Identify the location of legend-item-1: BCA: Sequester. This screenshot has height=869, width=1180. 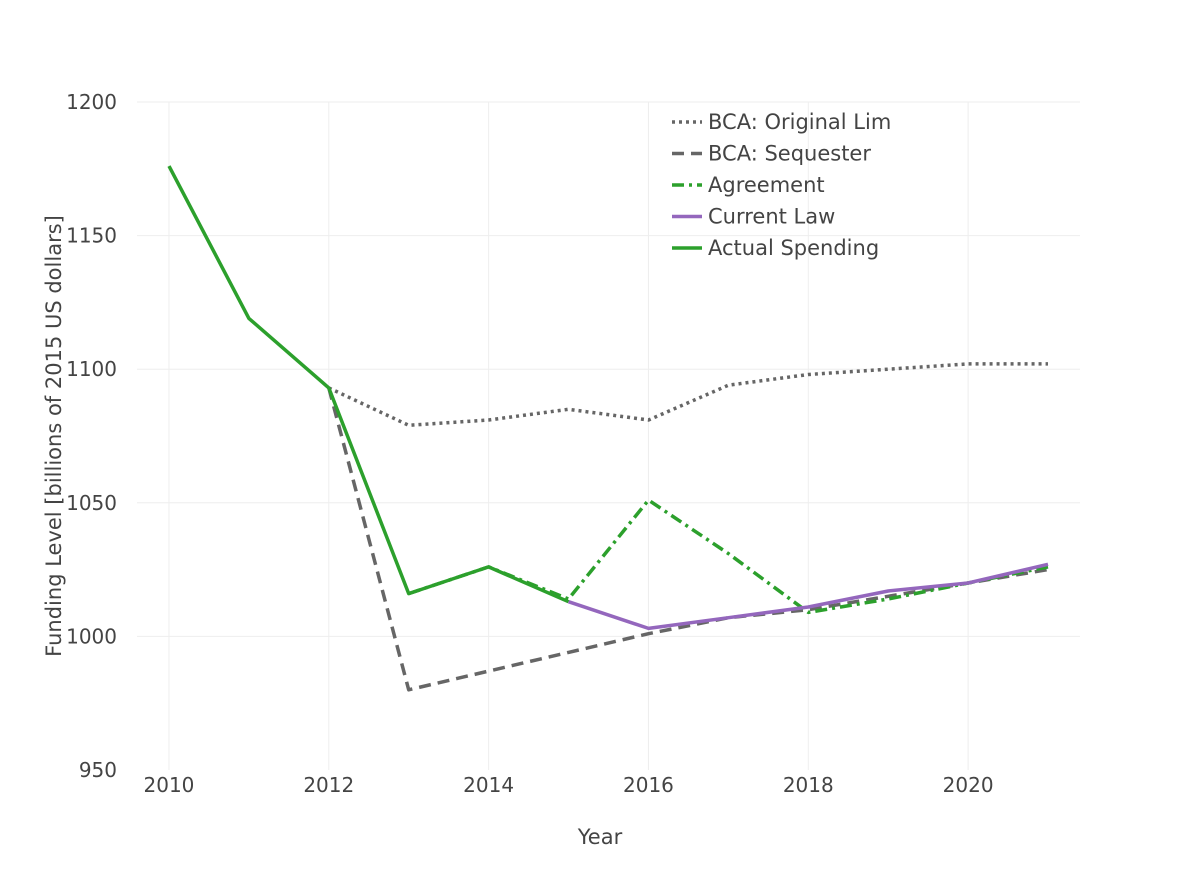
(771, 154).